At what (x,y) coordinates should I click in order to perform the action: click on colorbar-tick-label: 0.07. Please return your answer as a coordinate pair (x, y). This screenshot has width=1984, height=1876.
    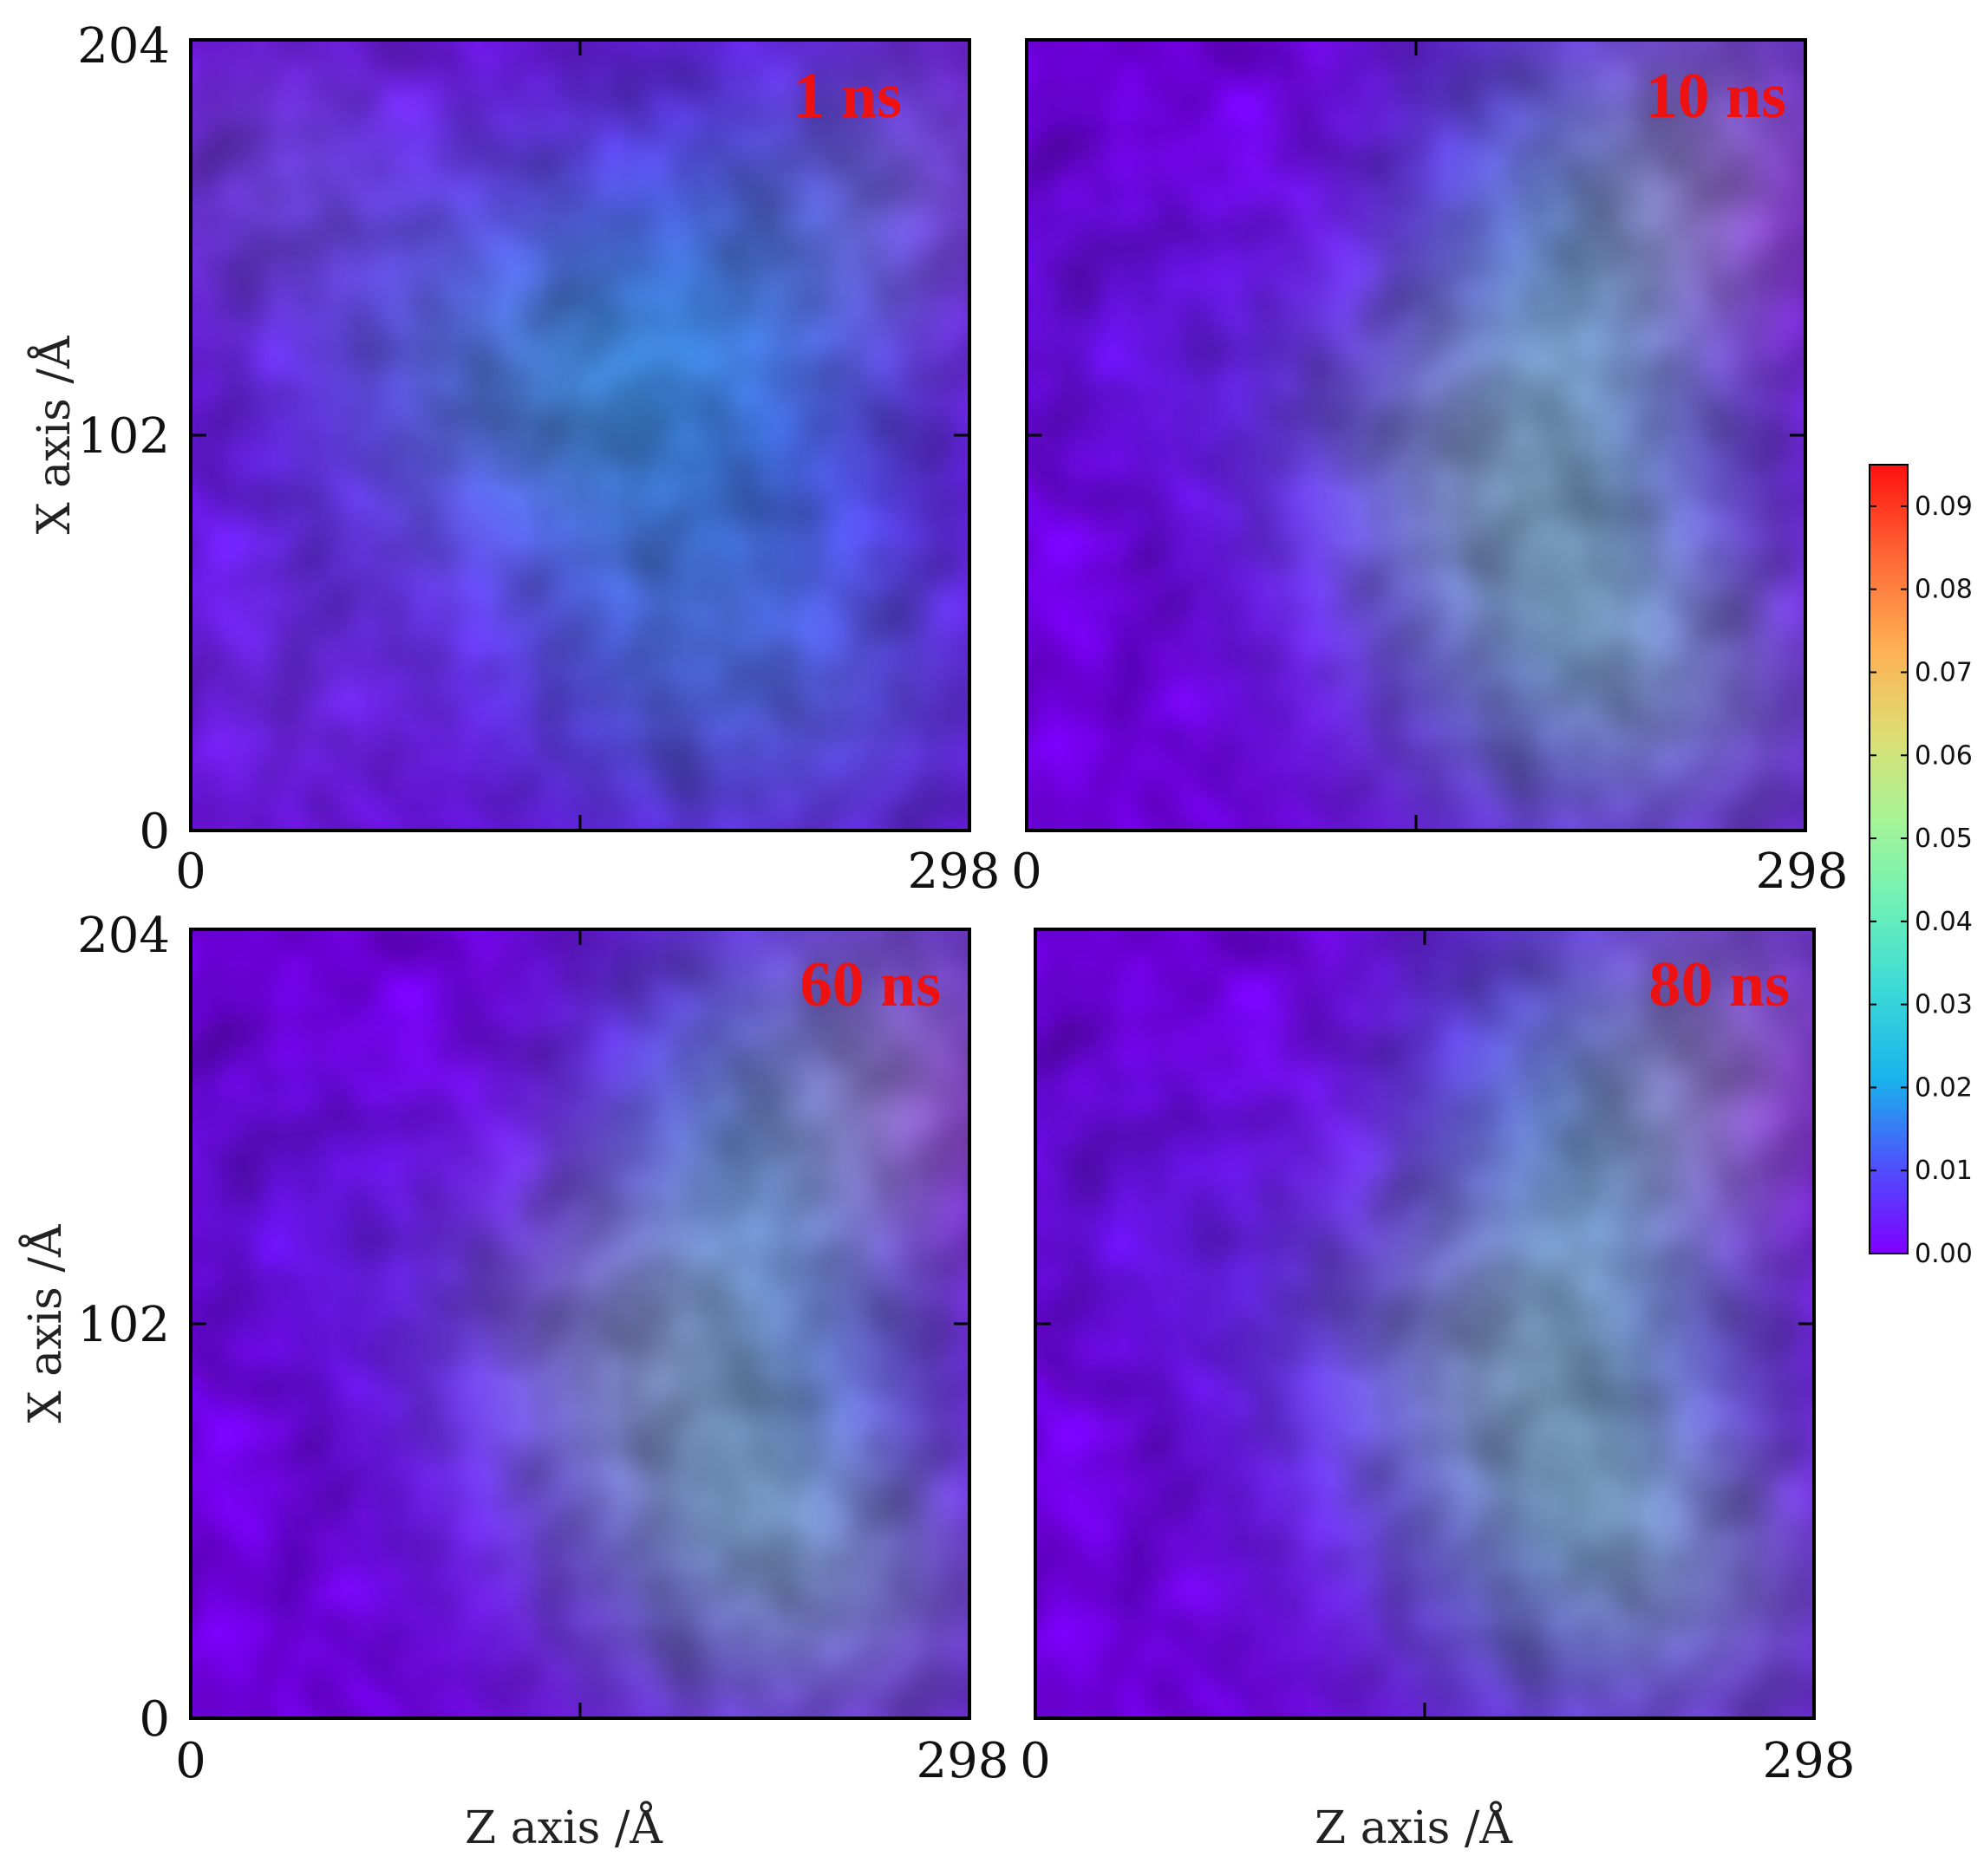
    Looking at the image, I should click on (1944, 672).